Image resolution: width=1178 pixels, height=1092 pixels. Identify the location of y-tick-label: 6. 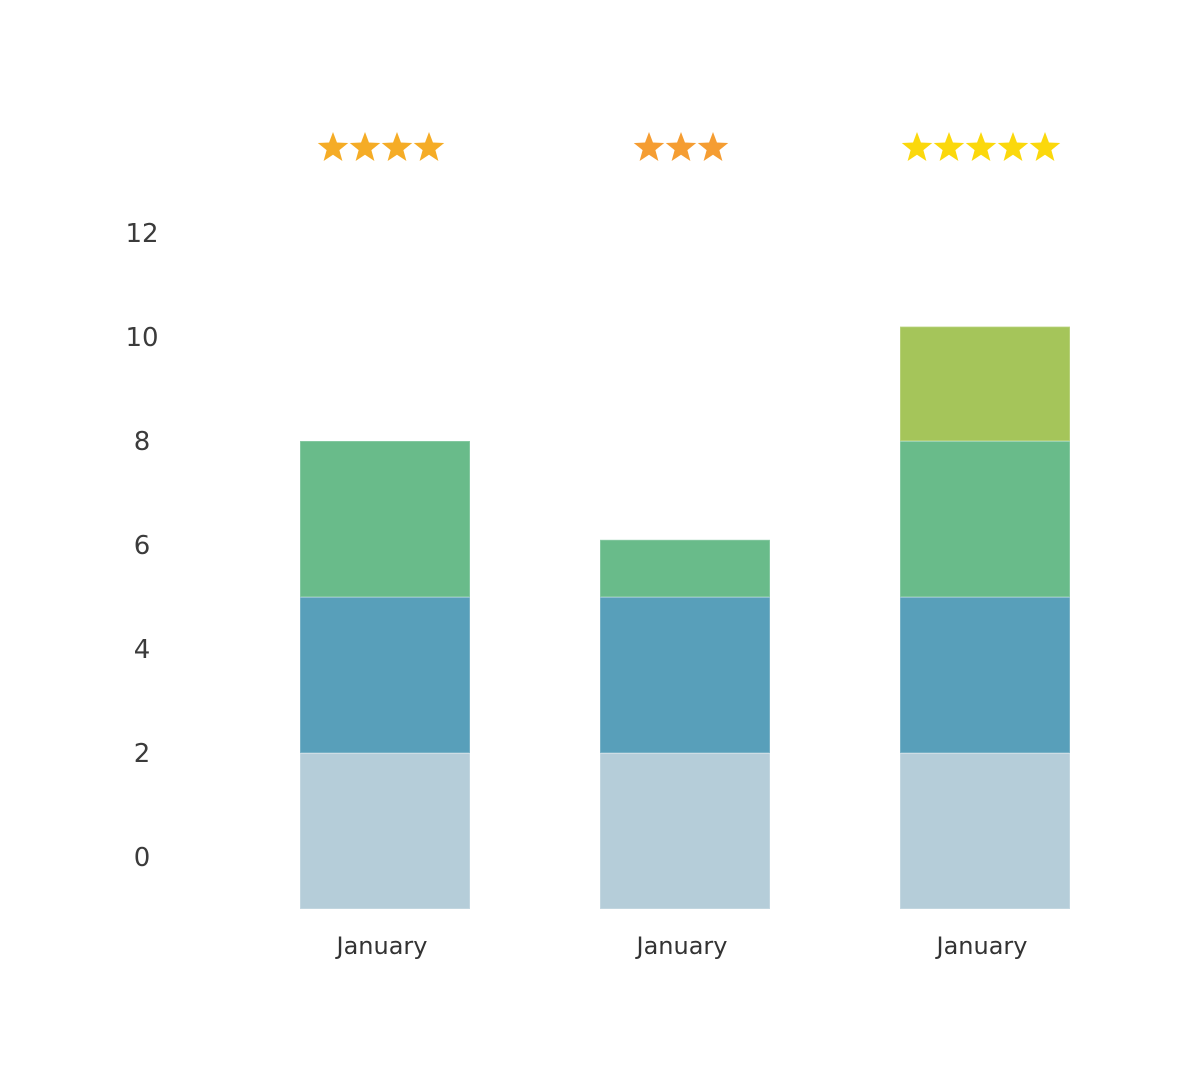
(142, 546).